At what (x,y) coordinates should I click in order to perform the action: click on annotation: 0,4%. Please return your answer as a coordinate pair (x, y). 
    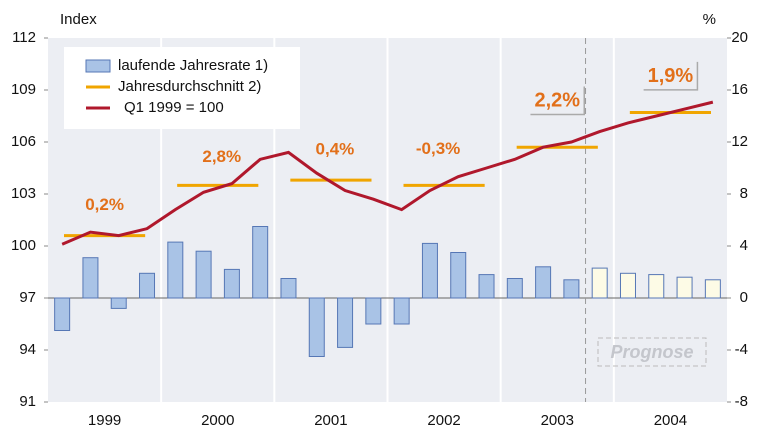
    Looking at the image, I should click on (335, 149).